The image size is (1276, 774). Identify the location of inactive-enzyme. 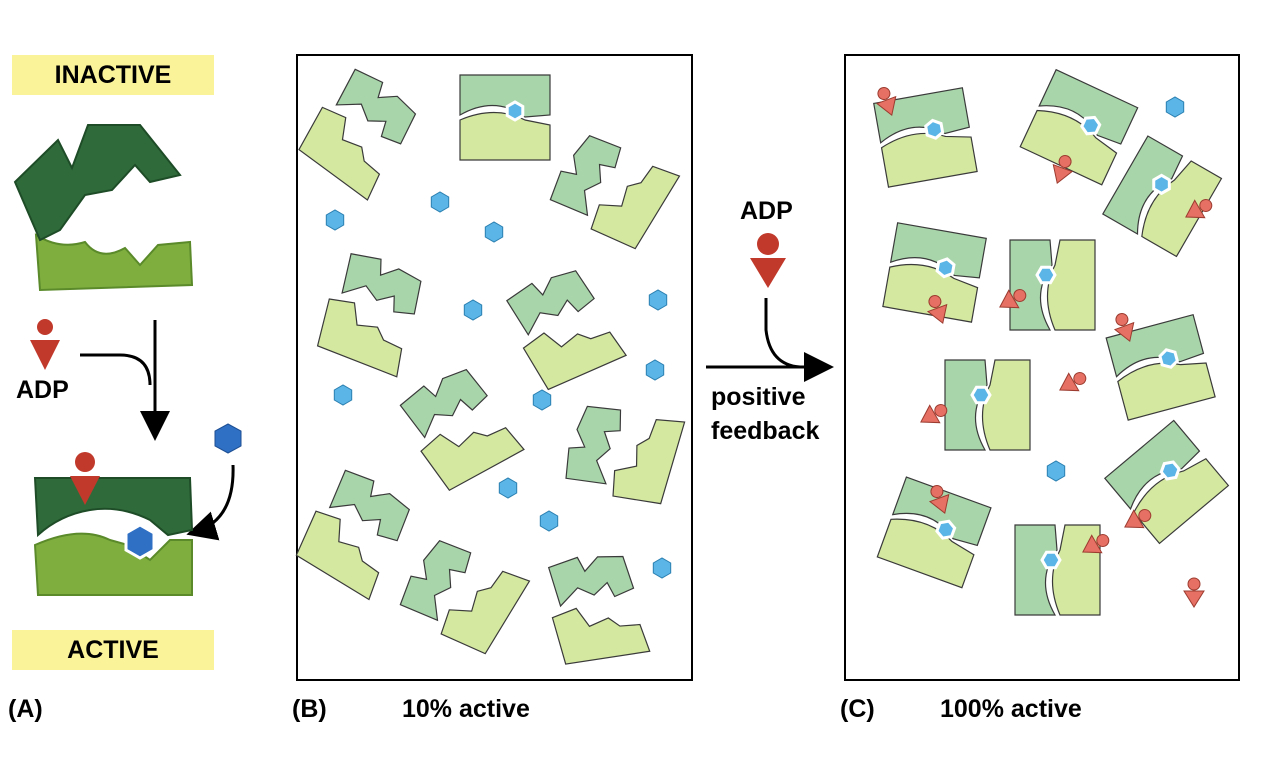
(103, 208).